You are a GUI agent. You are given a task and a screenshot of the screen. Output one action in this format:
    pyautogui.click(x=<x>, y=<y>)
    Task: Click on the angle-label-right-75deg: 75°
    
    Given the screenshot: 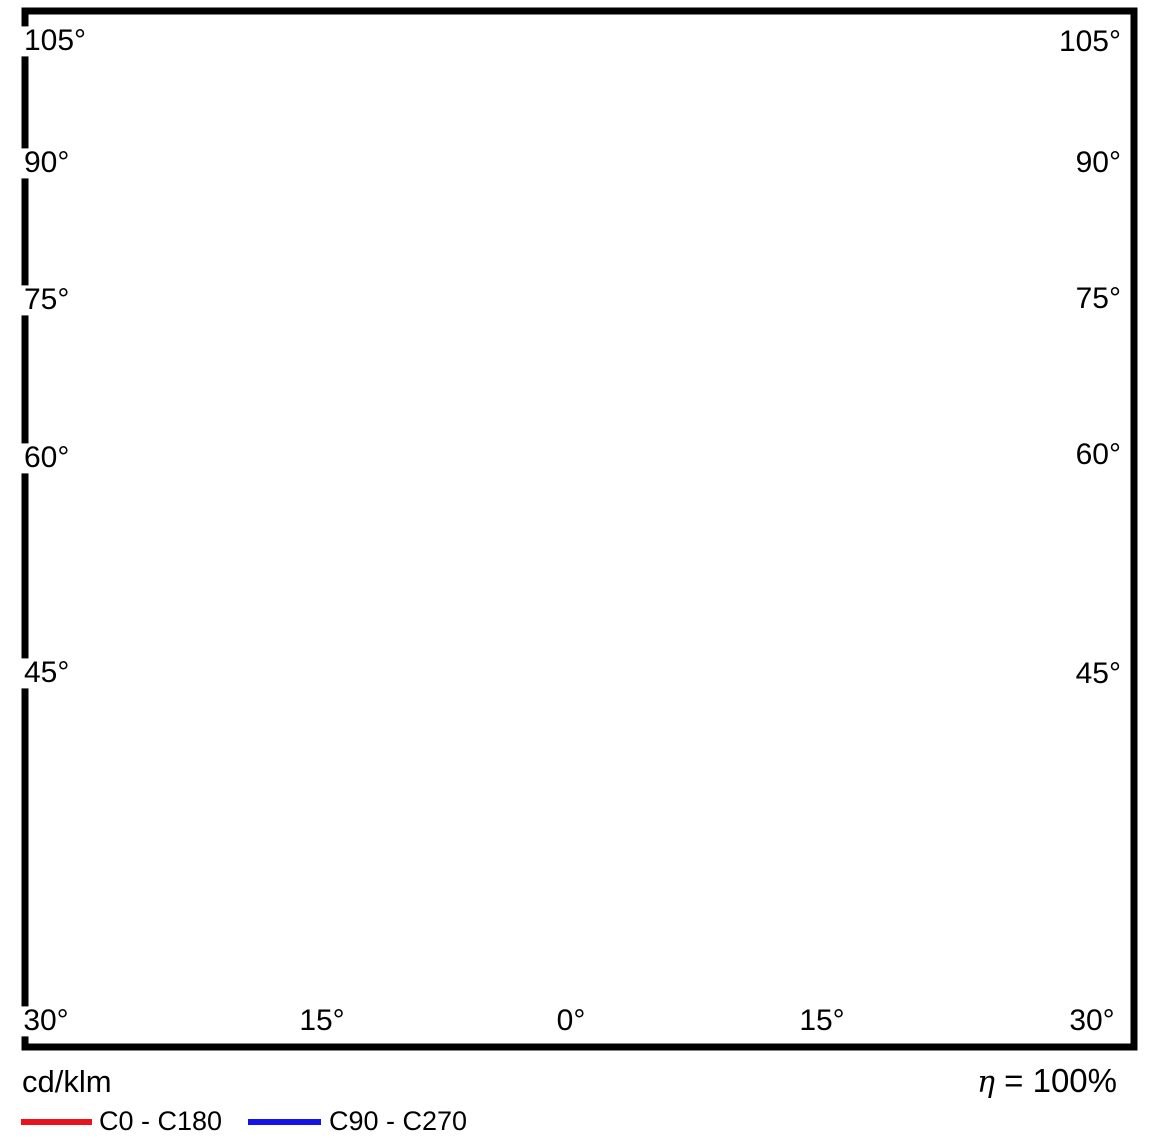 What is the action you would take?
    pyautogui.click(x=1098, y=298)
    